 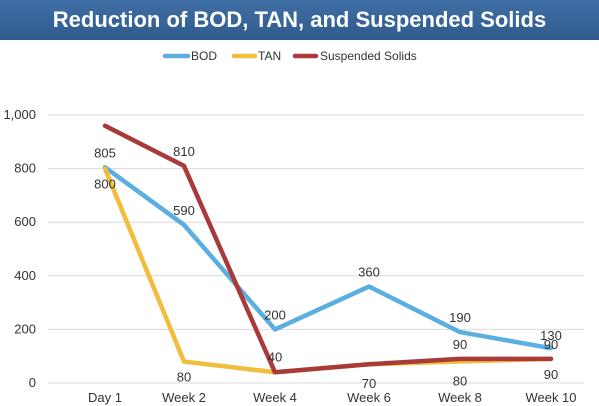 I want to click on y-tick-label: 400, so click(x=25, y=275).